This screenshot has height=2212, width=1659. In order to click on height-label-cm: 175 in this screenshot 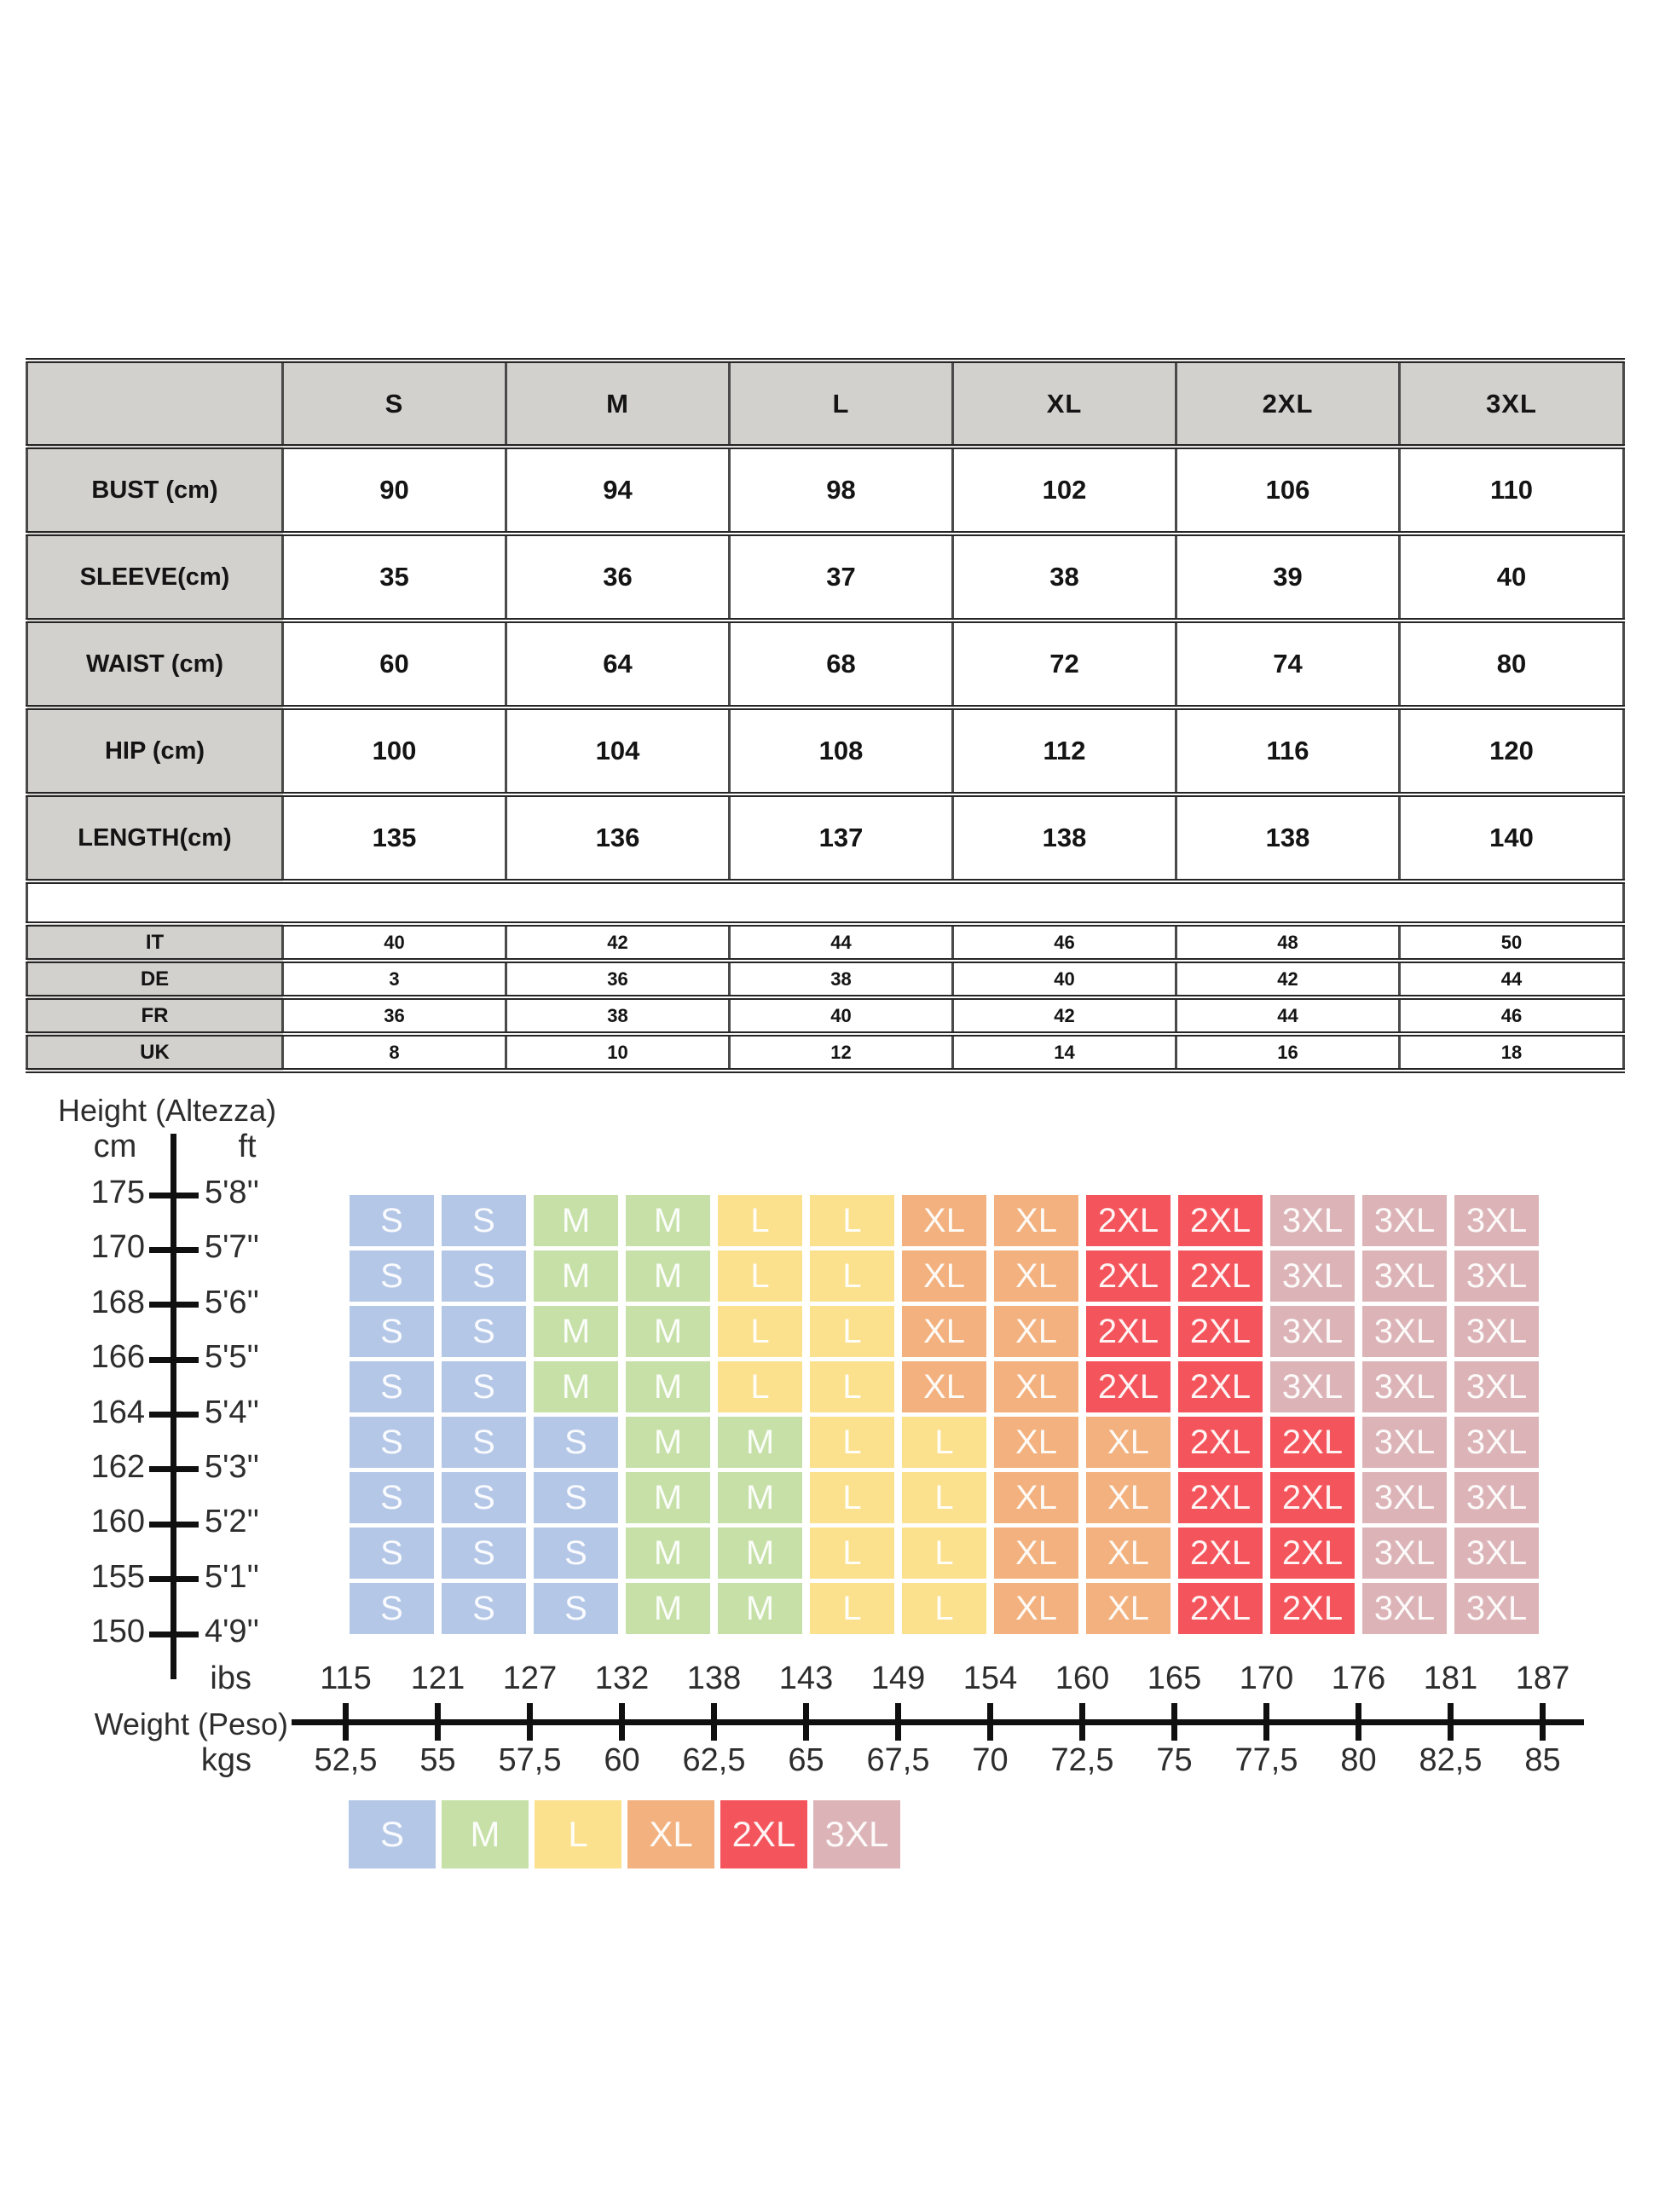, I will do `click(118, 1192)`.